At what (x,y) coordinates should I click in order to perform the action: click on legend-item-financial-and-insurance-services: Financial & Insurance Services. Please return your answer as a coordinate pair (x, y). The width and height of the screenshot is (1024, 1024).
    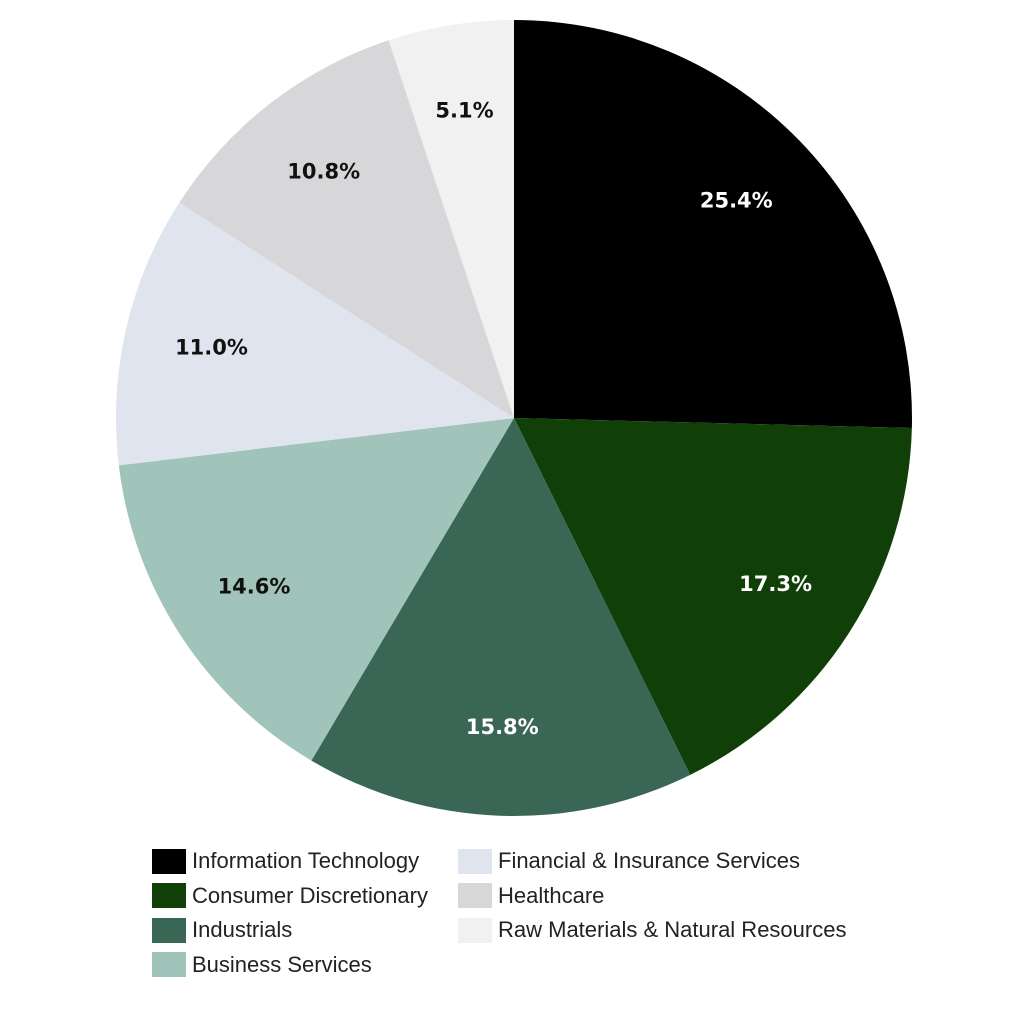
    Looking at the image, I should click on (629, 861).